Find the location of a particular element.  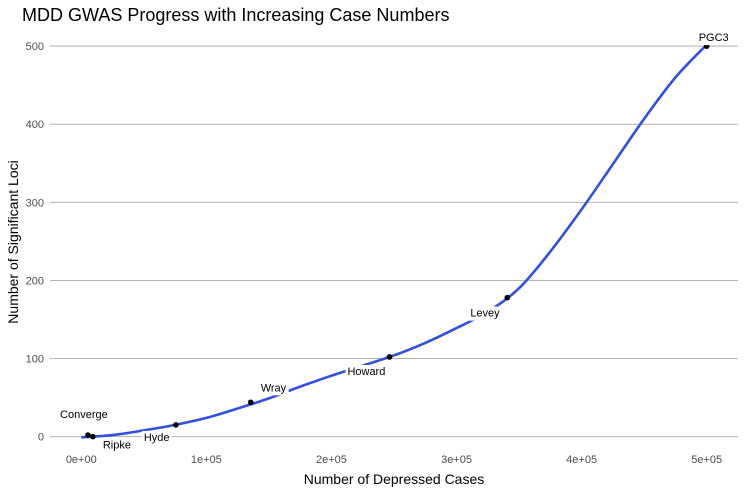

data-point-levey is located at coordinates (507, 297).